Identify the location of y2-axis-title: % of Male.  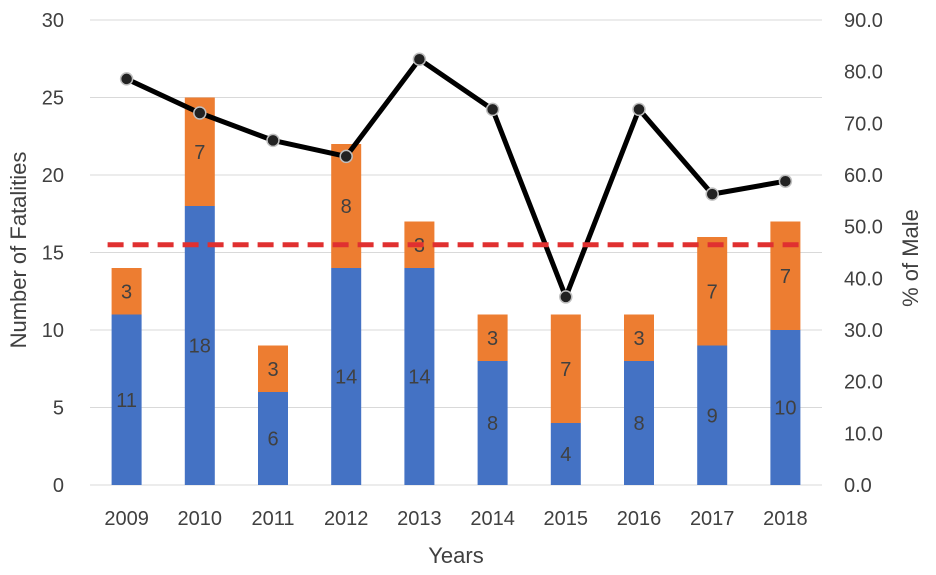
(910, 258).